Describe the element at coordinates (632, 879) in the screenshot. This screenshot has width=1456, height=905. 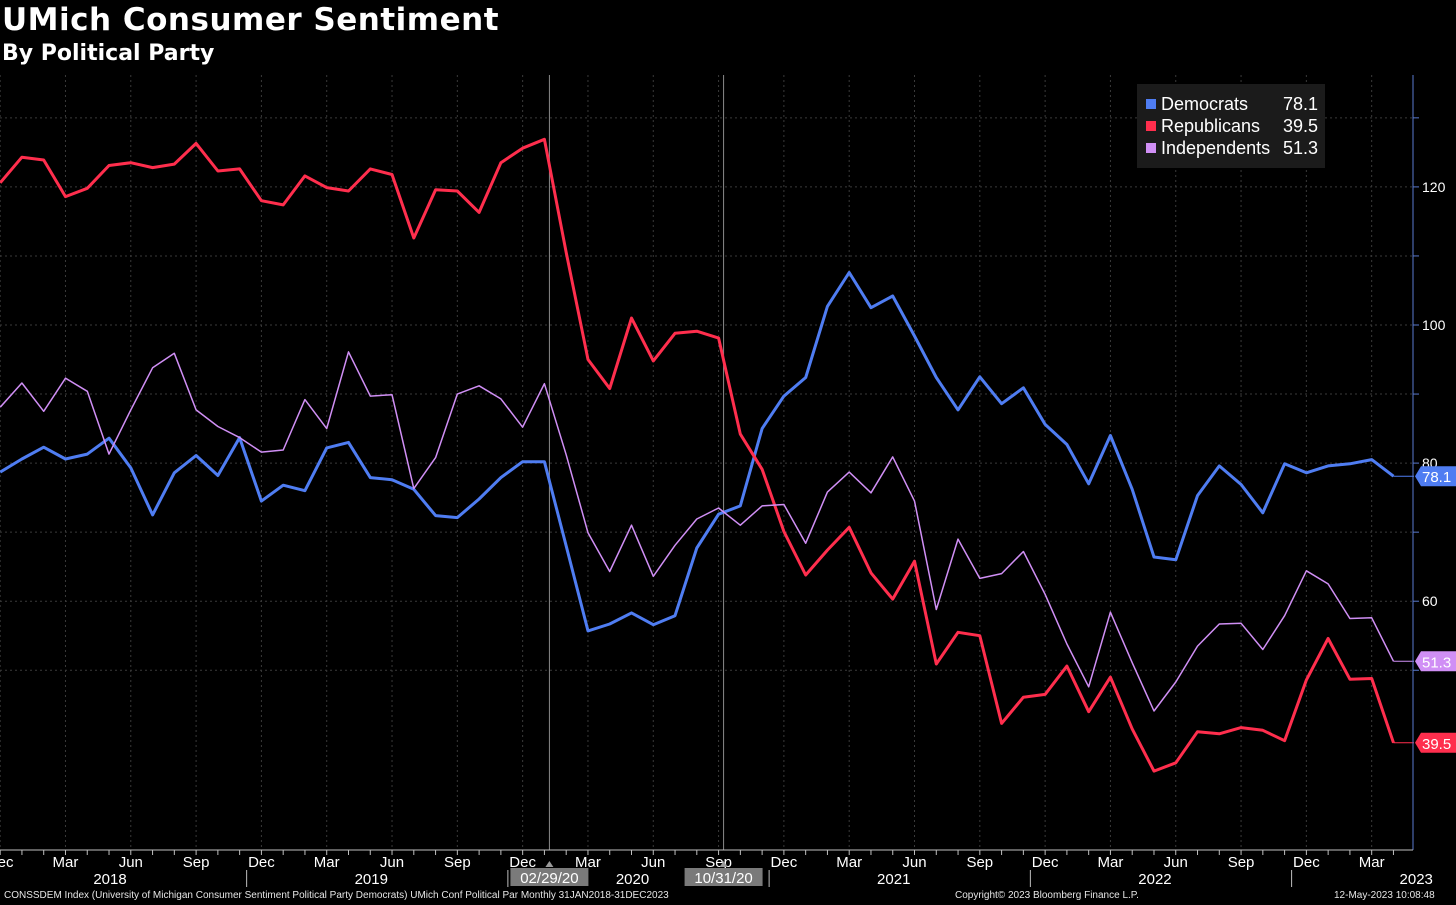
I see `x-year-label: 2020` at that location.